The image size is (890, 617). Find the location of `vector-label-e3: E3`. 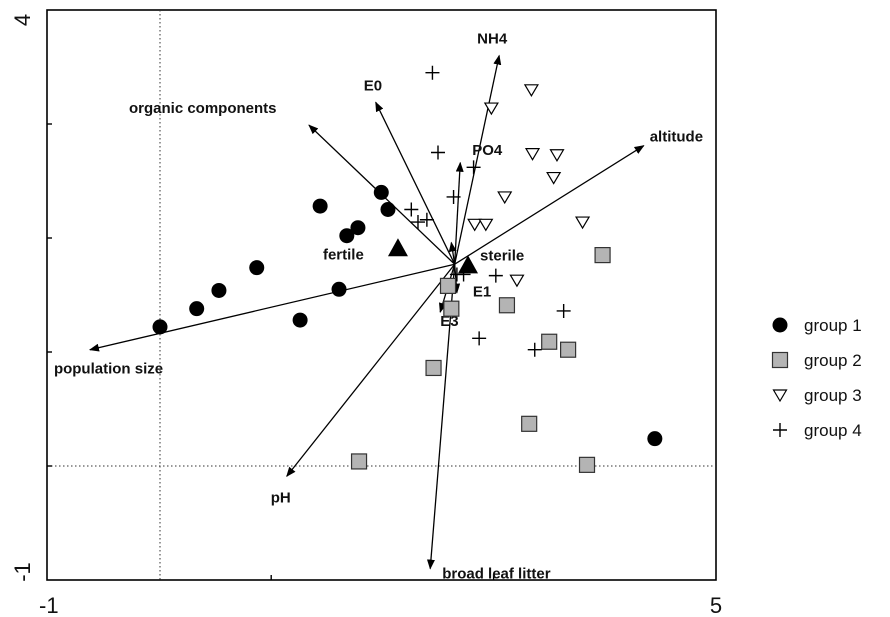

vector-label-e3: E3 is located at coordinates (449, 321).